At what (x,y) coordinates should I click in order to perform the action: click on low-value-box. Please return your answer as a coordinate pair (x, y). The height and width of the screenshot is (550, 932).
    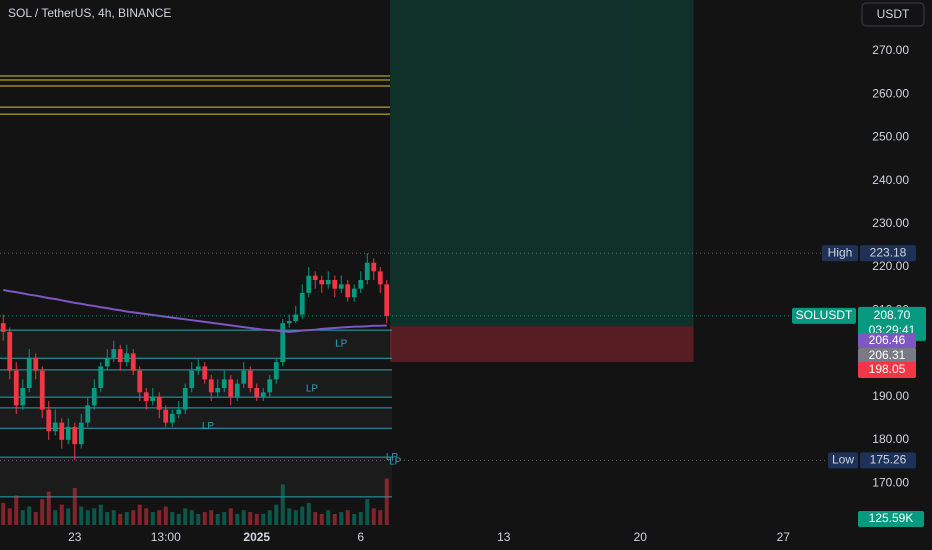
    Looking at the image, I should click on (888, 460).